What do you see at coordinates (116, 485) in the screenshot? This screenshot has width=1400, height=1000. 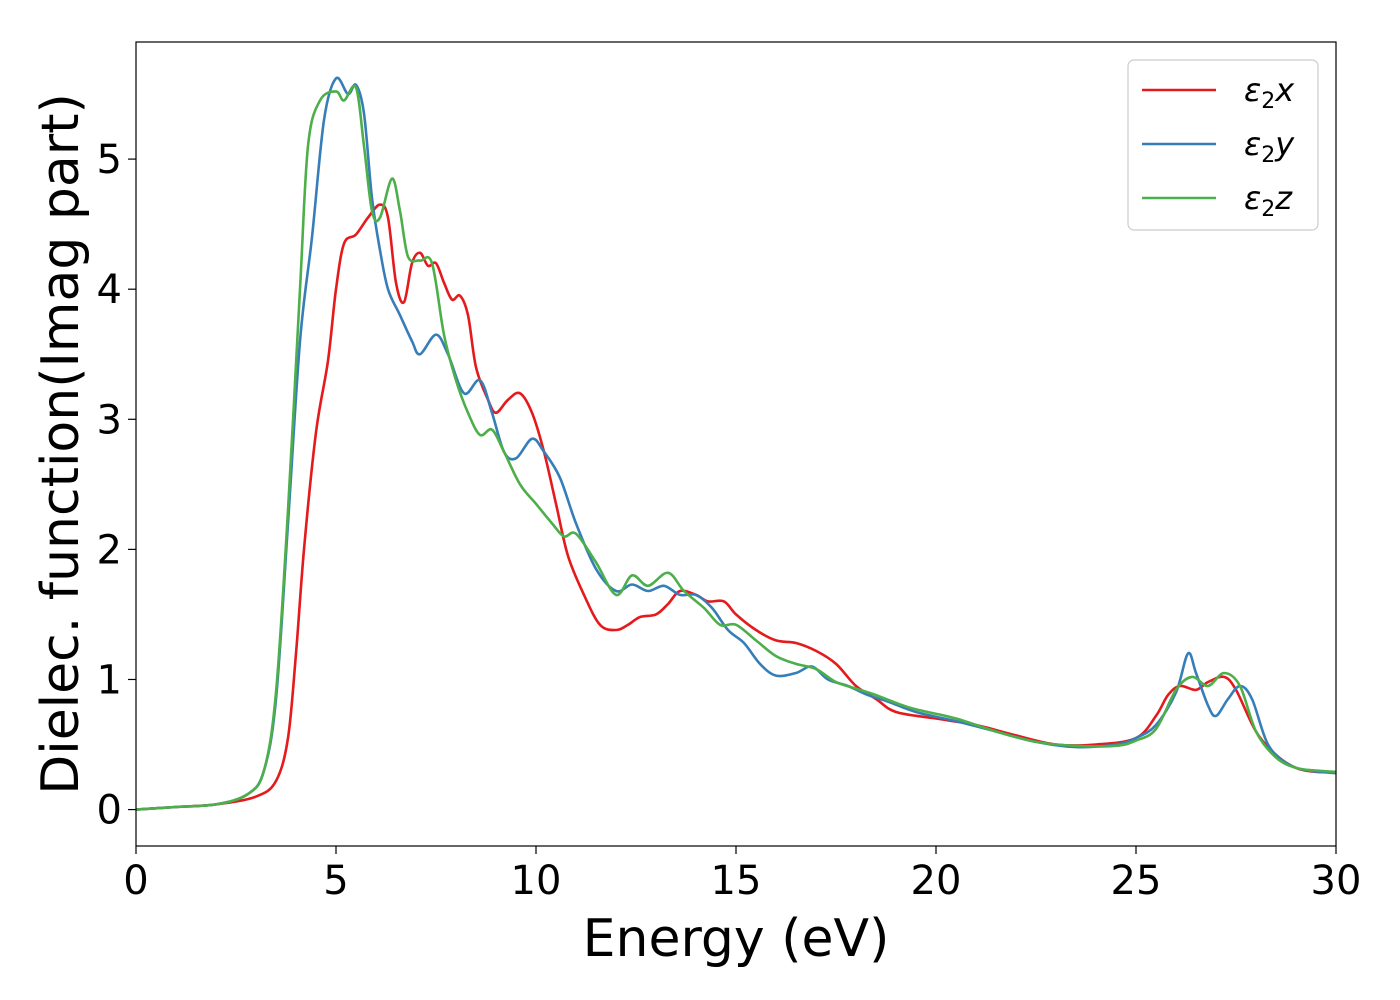 I see `y-axis: 0 1 2 3 4 5` at bounding box center [116, 485].